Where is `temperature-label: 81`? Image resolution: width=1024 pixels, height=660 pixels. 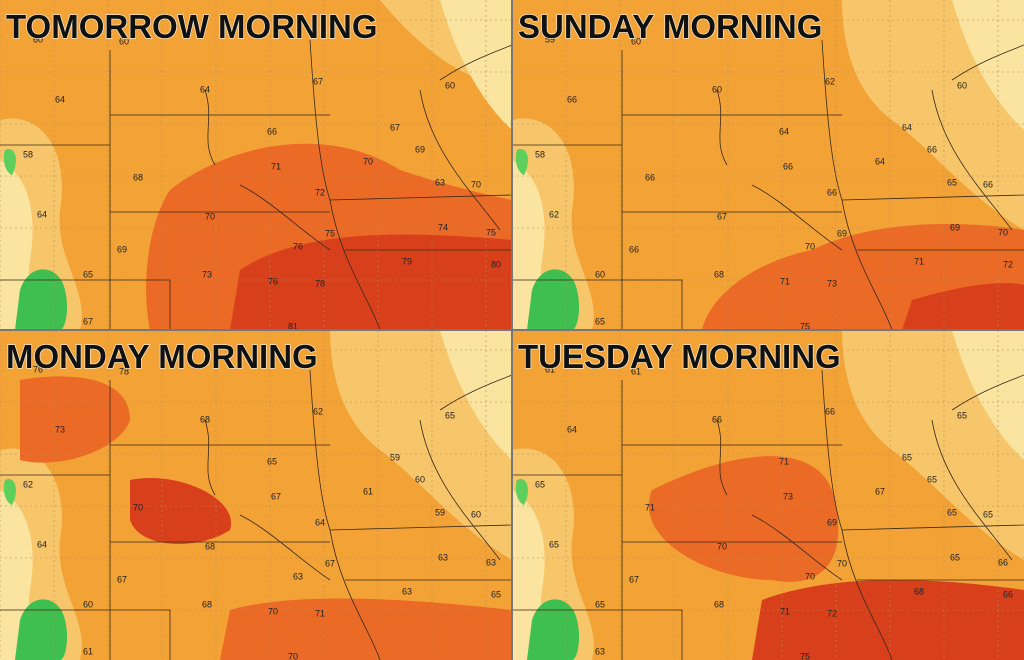 temperature-label: 81 is located at coordinates (293, 326).